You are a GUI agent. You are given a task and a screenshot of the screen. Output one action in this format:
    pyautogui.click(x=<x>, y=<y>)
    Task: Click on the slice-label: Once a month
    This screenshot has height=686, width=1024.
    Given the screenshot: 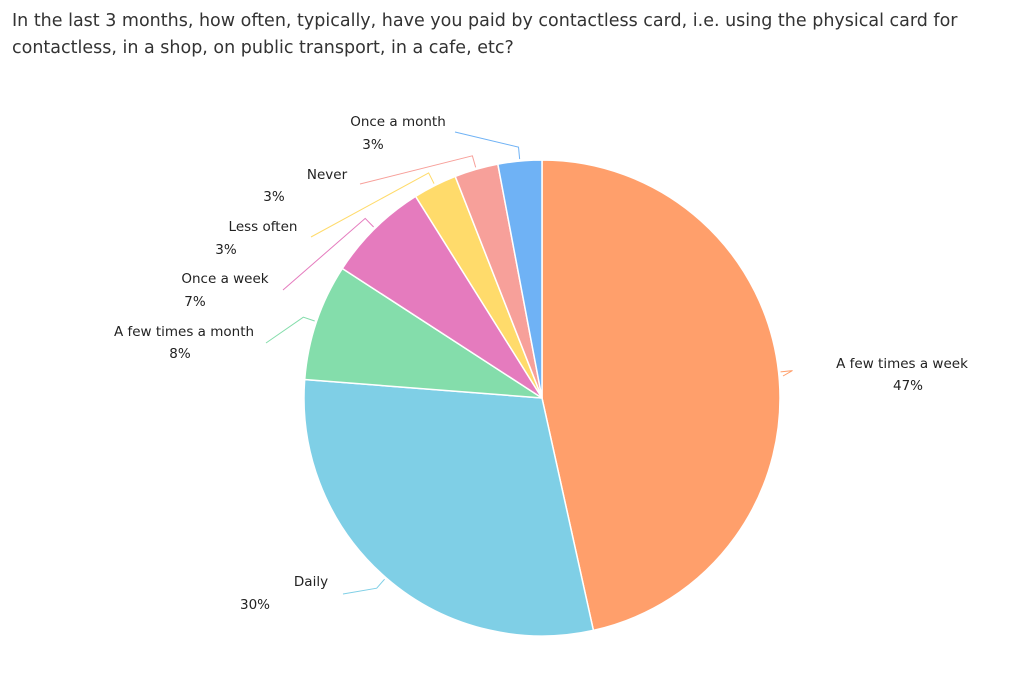 What is the action you would take?
    pyautogui.click(x=398, y=122)
    